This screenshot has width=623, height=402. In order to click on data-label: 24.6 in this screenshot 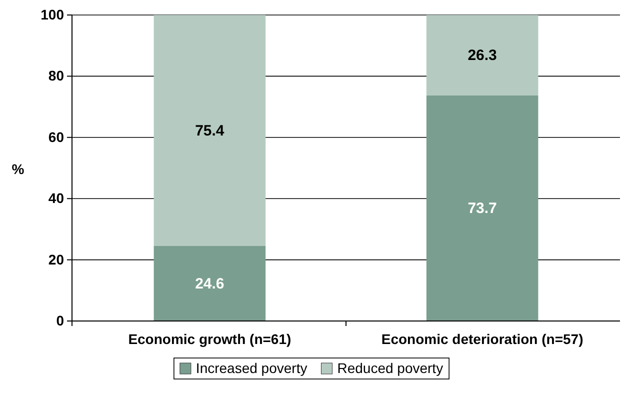, I will do `click(209, 283)`.